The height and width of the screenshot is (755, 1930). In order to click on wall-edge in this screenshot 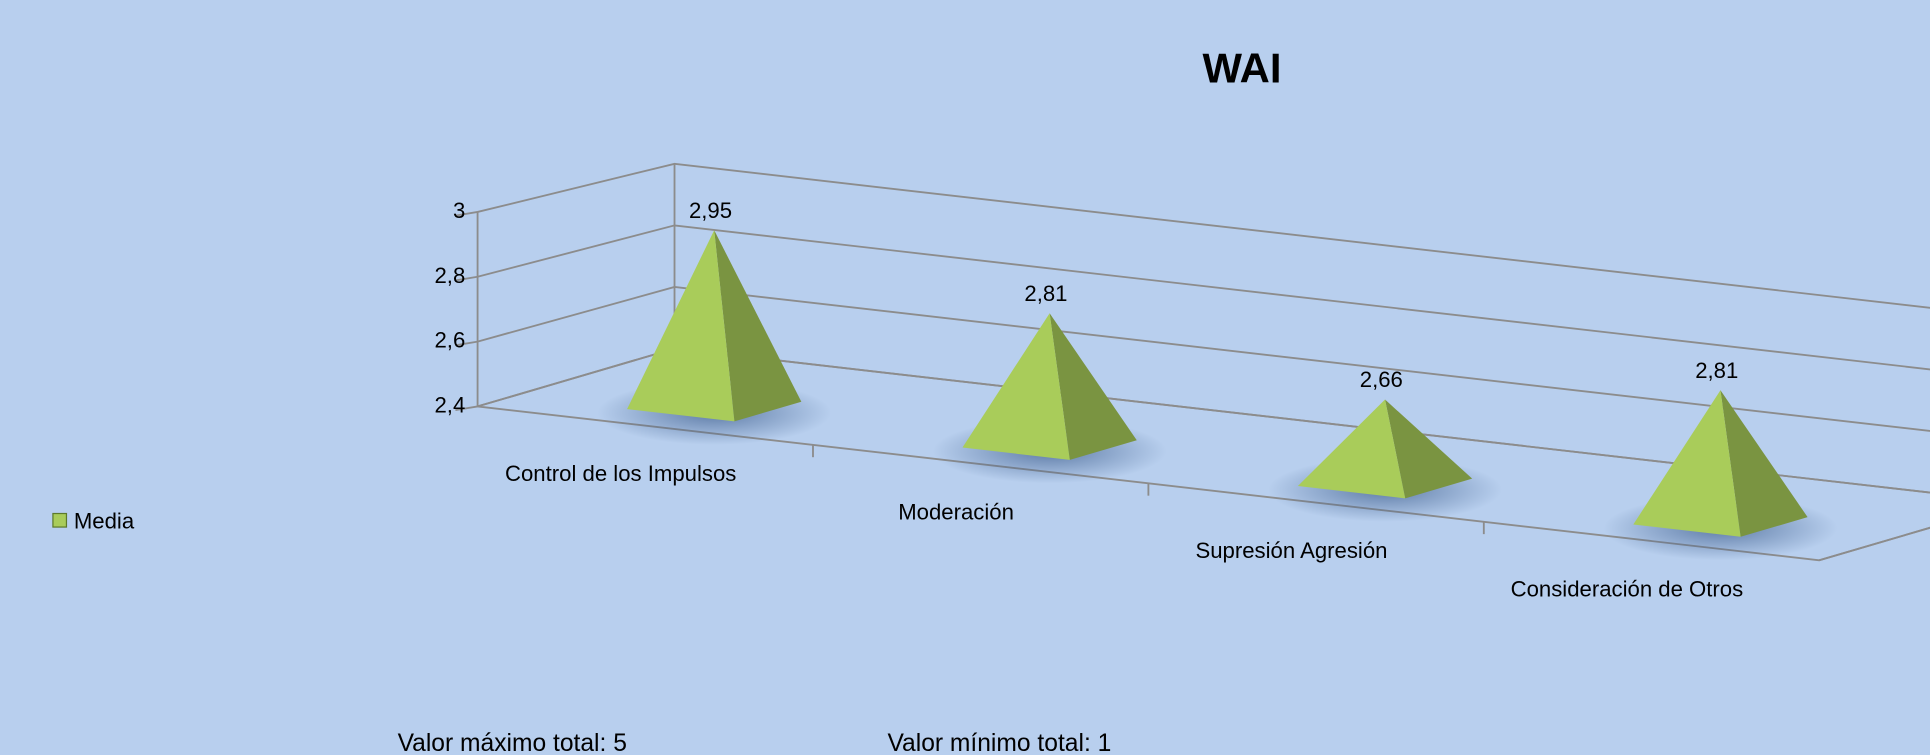, I will do `click(1874, 544)`.